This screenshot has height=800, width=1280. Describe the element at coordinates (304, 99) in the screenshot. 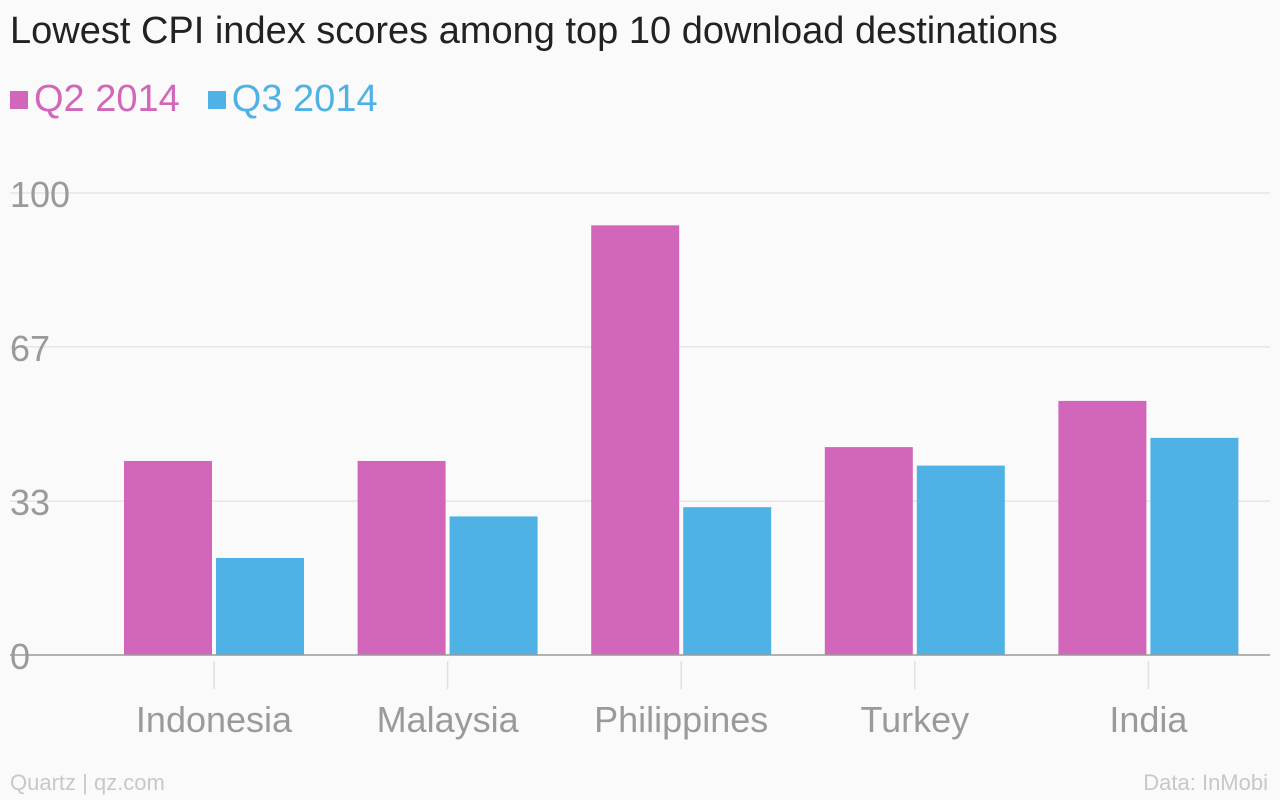

I see `legend-label-q3: Q3 2014` at that location.